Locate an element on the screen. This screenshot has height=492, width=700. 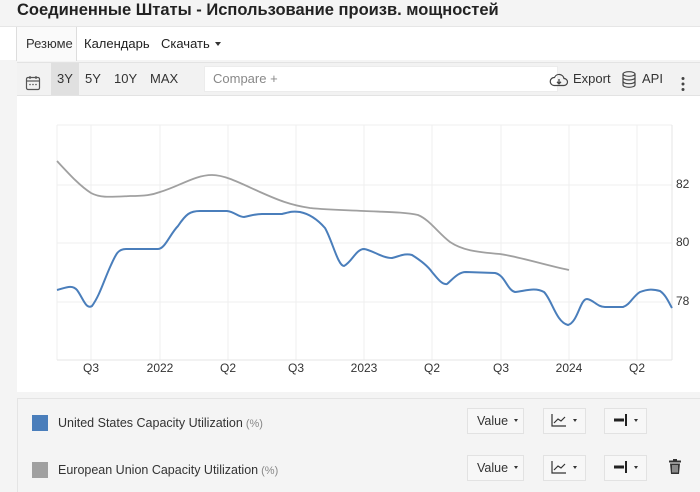
y-tick-82: 82 is located at coordinates (683, 184).